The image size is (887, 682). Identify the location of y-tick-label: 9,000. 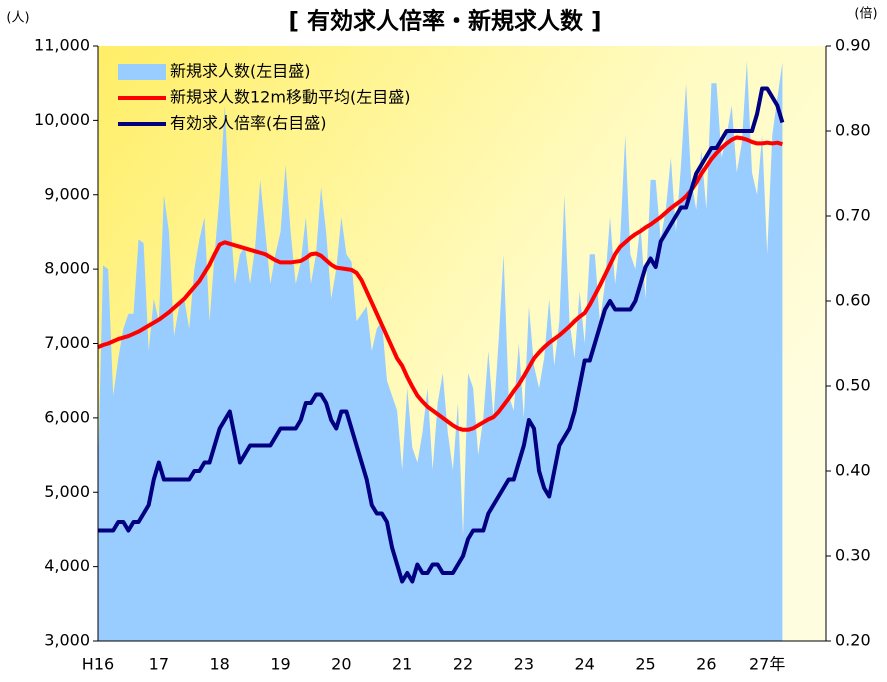
(67, 193).